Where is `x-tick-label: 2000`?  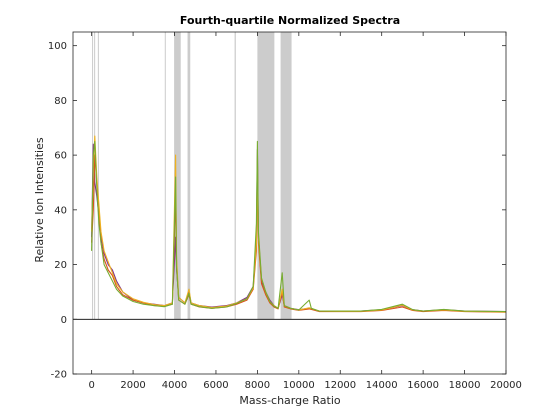
x-tick-label: 2000 is located at coordinates (132, 385).